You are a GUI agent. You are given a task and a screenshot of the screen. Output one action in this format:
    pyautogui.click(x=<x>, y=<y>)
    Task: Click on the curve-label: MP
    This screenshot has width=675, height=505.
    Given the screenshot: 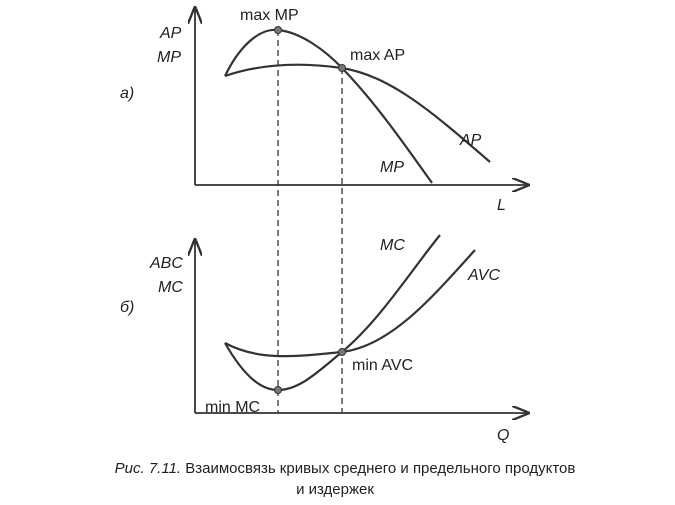 What is the action you would take?
    pyautogui.click(x=392, y=167)
    